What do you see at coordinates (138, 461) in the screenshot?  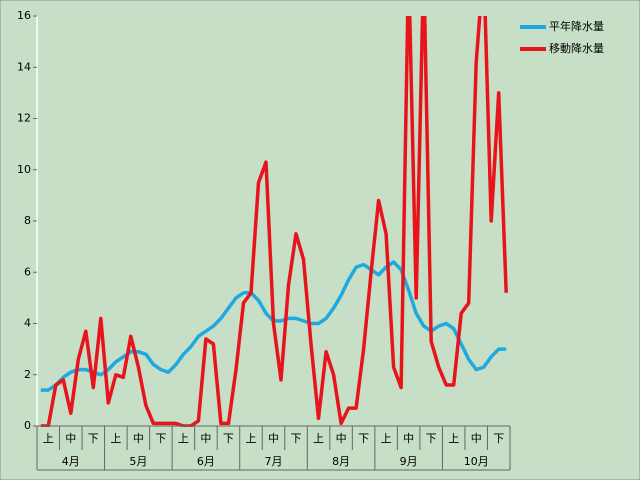 I see `month-label: 5月` at bounding box center [138, 461].